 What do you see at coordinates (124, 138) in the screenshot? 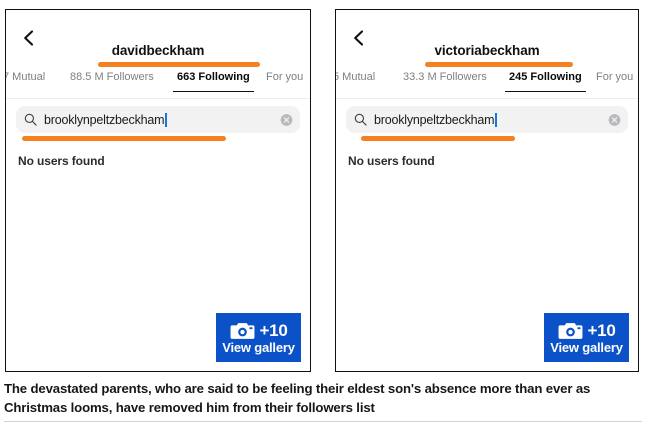
I see `highlight-underline-search-david` at bounding box center [124, 138].